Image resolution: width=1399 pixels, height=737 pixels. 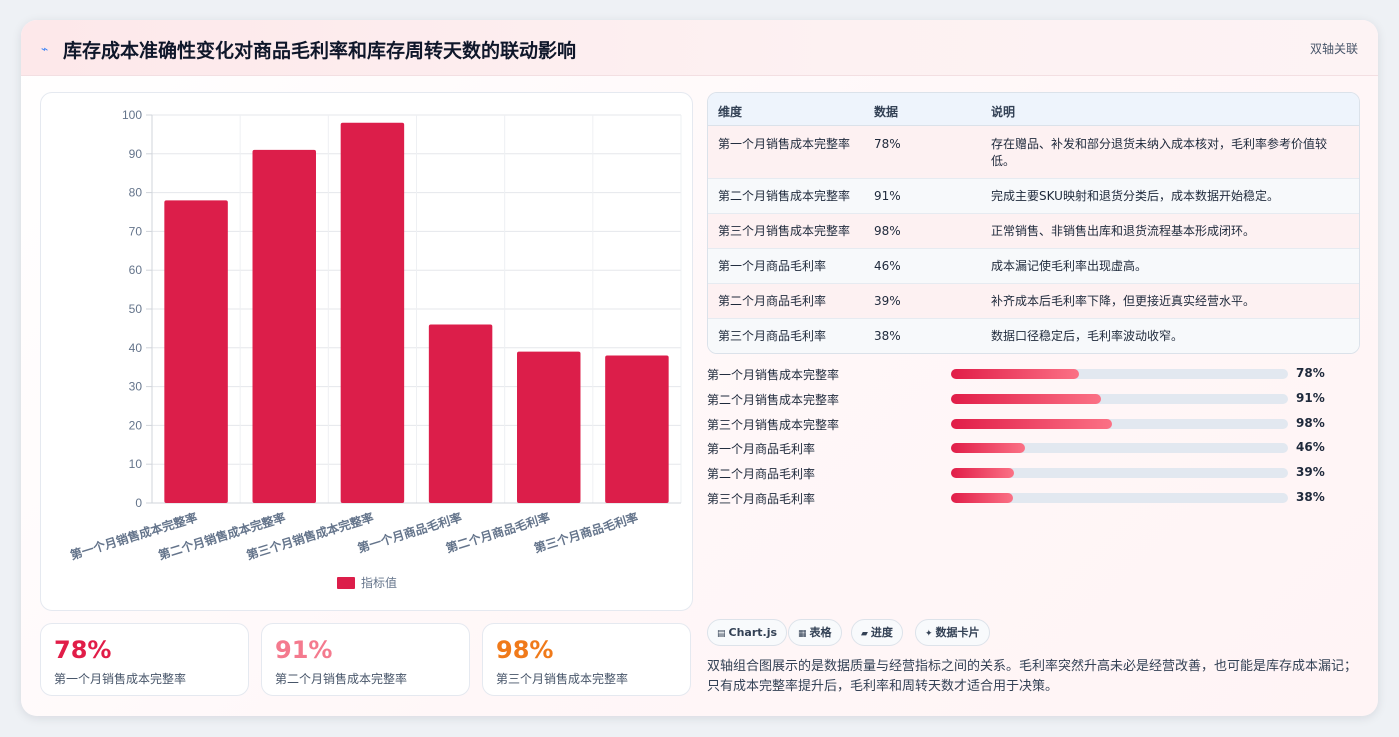 What do you see at coordinates (761, 474) in the screenshot?
I see `progress-label: 第二个月商品毛利率` at bounding box center [761, 474].